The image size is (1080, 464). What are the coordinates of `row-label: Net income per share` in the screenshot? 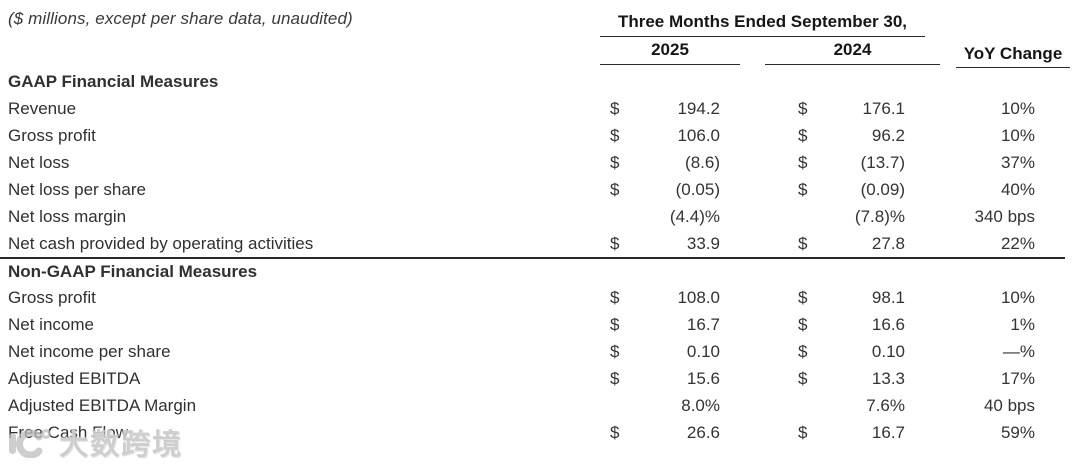 It's located at (89, 351).